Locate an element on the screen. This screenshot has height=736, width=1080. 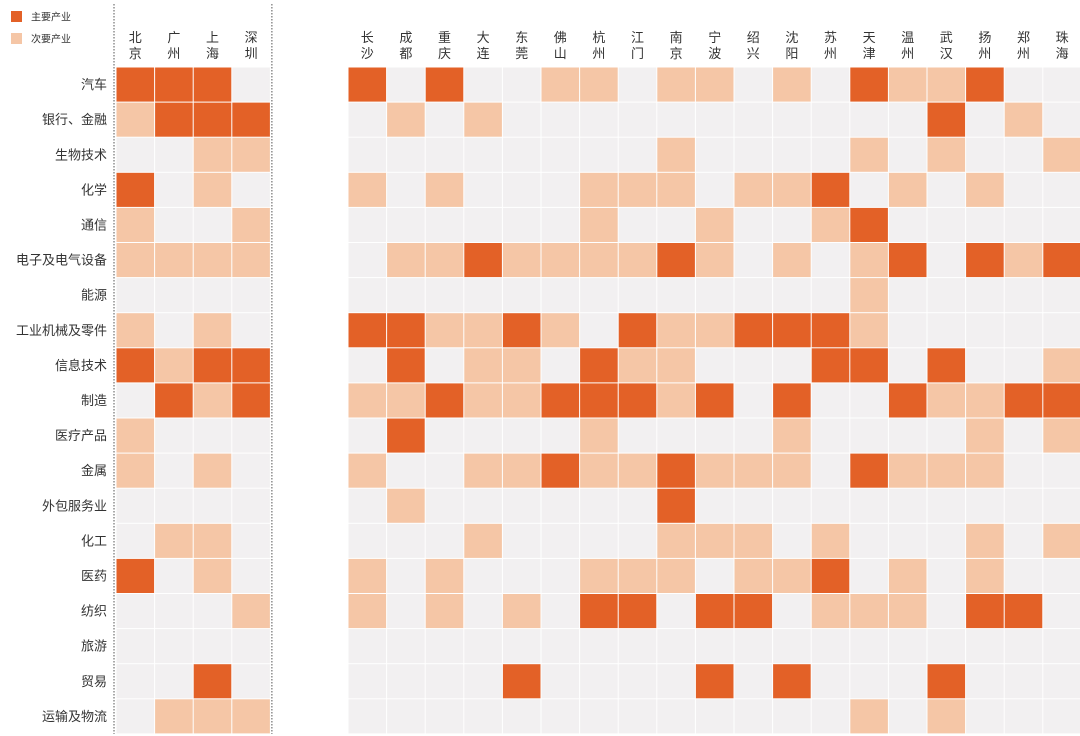
column-label: 温州 is located at coordinates (907, 46).